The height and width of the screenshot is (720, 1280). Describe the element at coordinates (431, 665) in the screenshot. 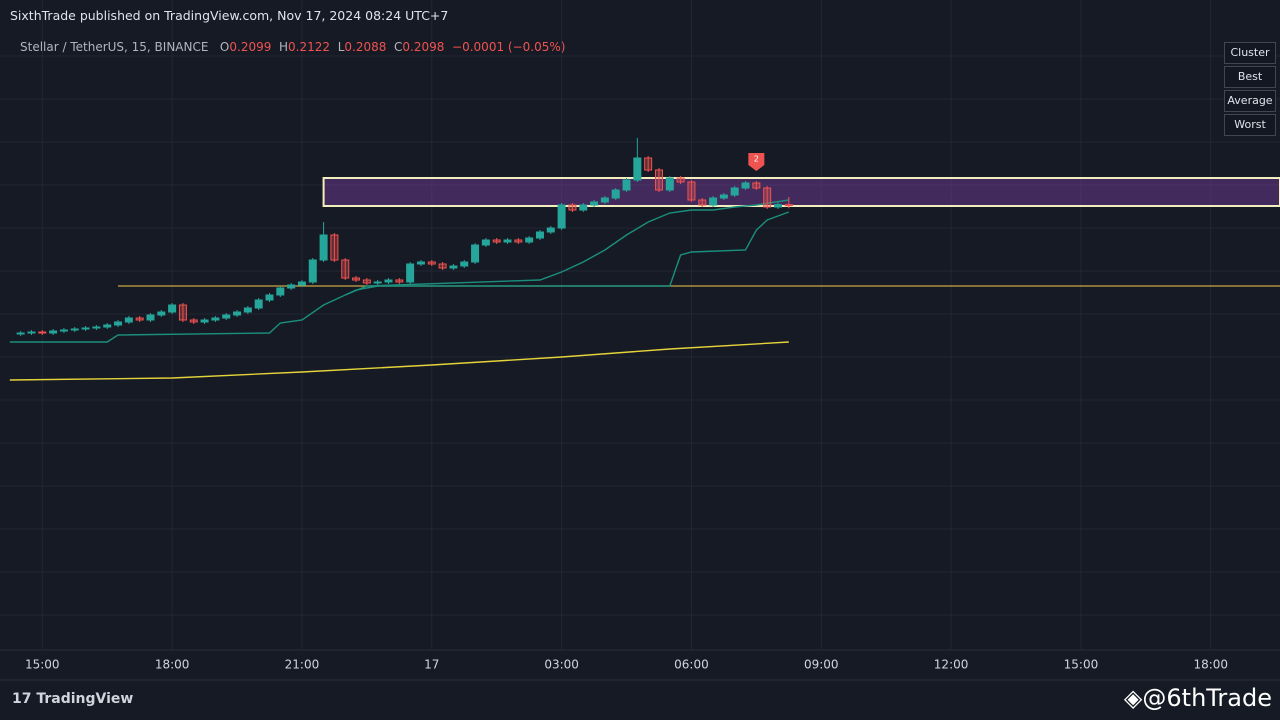

I see `x-tick-label: 17` at that location.